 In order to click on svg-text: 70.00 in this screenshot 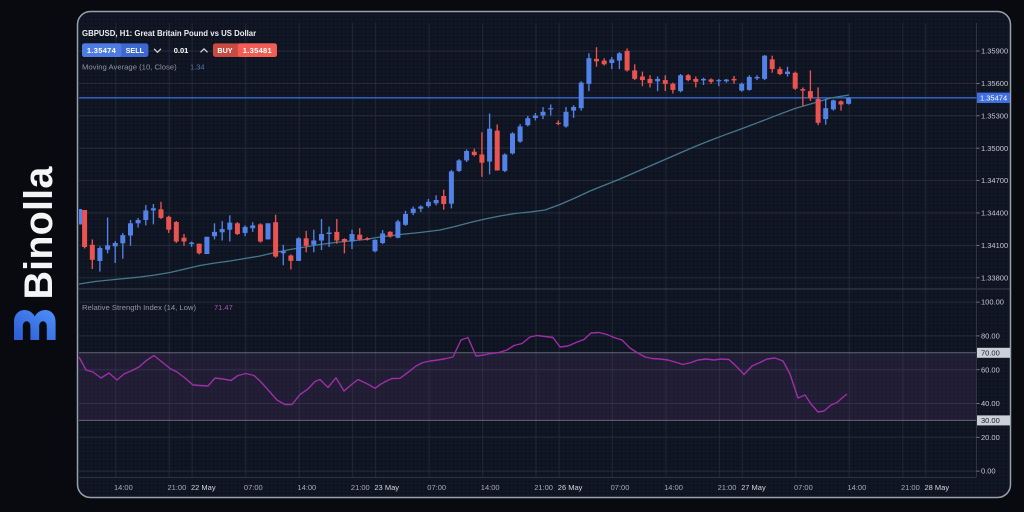, I will do `click(990, 353)`.